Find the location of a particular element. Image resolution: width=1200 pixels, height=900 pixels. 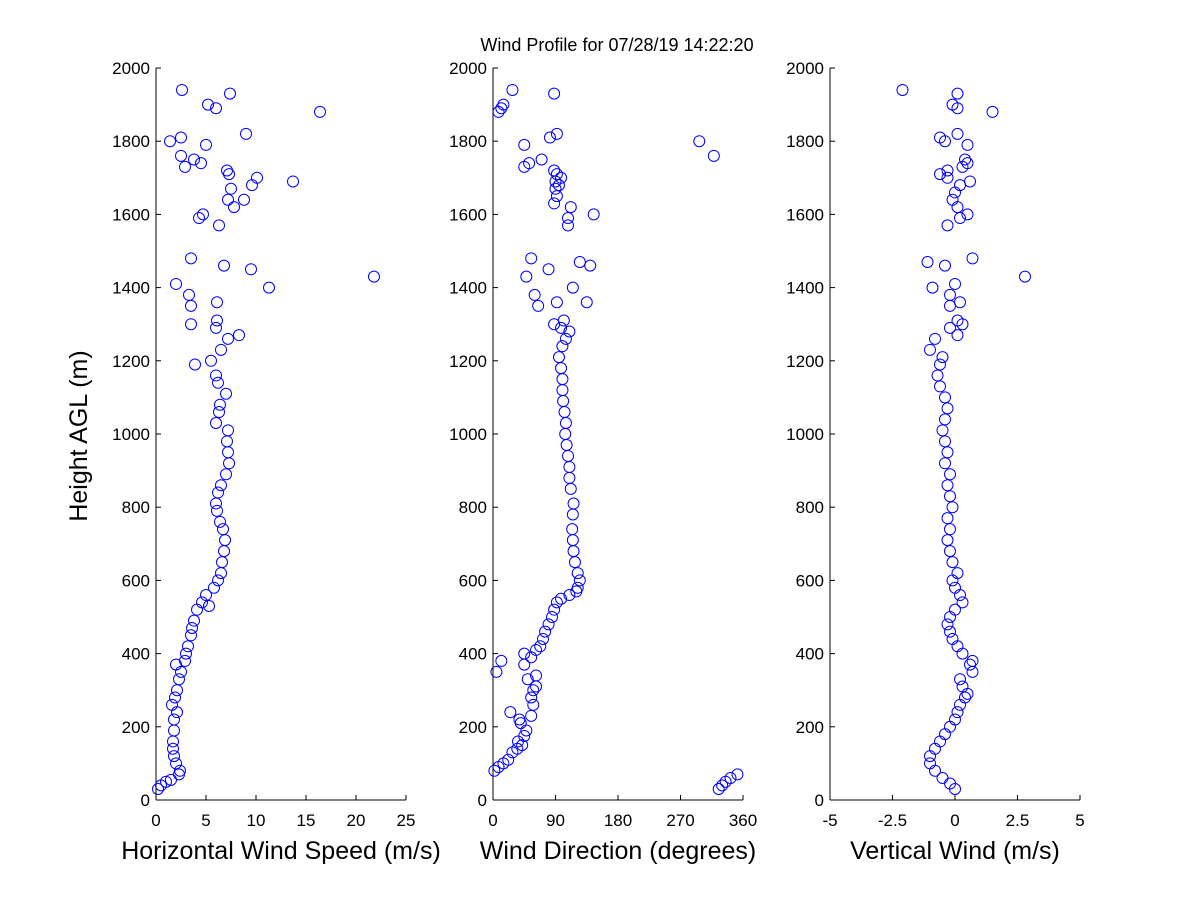

x-tick-label: 5 is located at coordinates (205, 820).